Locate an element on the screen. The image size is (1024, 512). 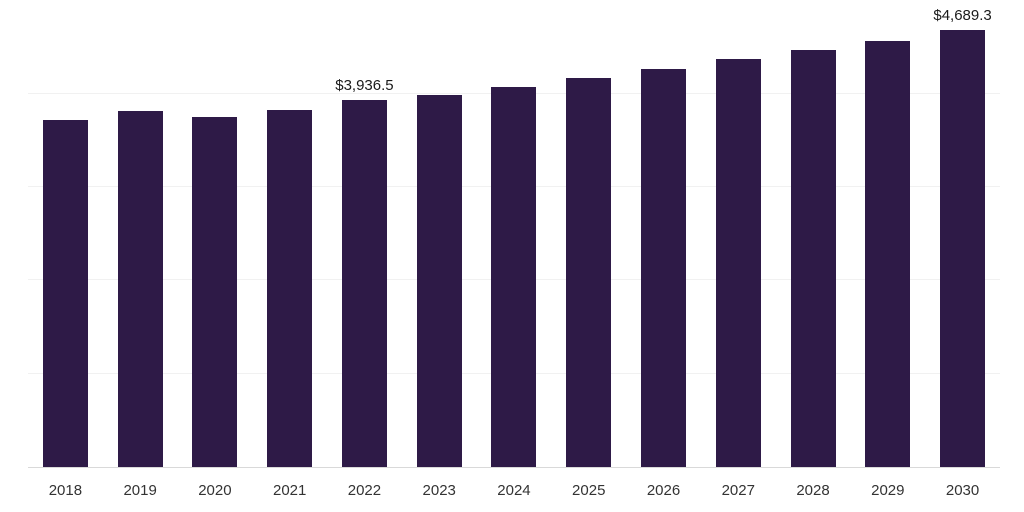
bar-column-2026 is located at coordinates (663, 238).